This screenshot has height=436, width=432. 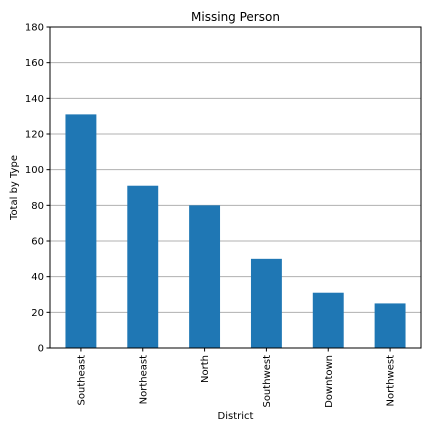 What do you see at coordinates (235, 17) in the screenshot?
I see `chart-title: Missing Person` at bounding box center [235, 17].